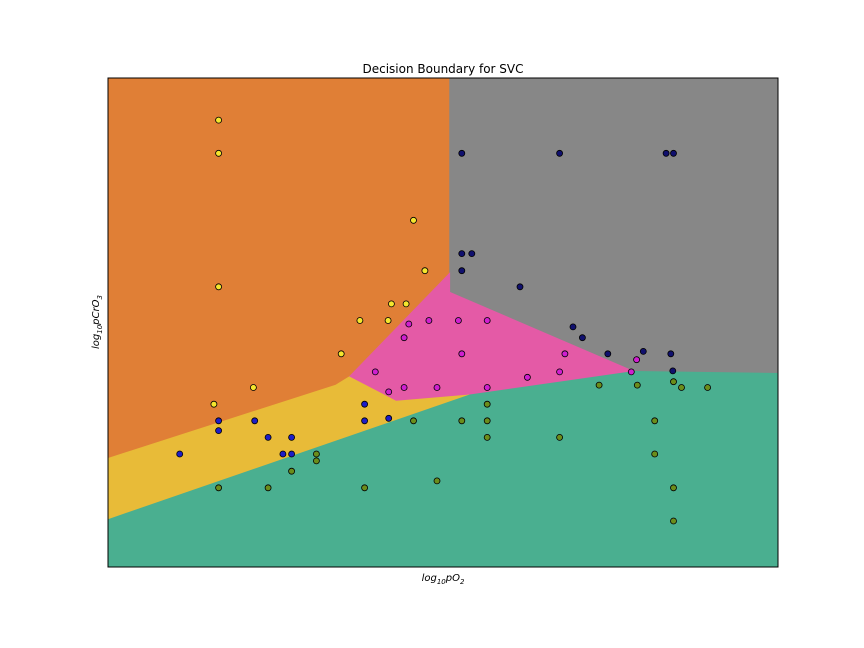 This screenshot has height=648, width=864. I want to click on x-axis-label: log10pO2, so click(443, 579).